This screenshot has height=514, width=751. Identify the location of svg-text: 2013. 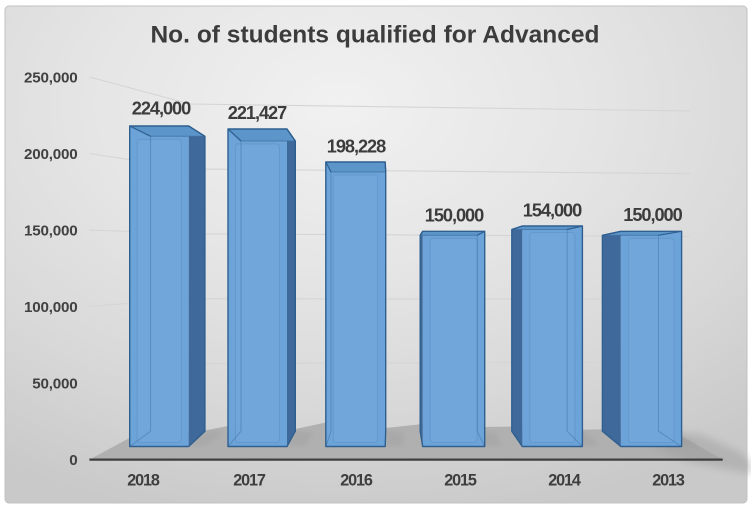
(668, 480).